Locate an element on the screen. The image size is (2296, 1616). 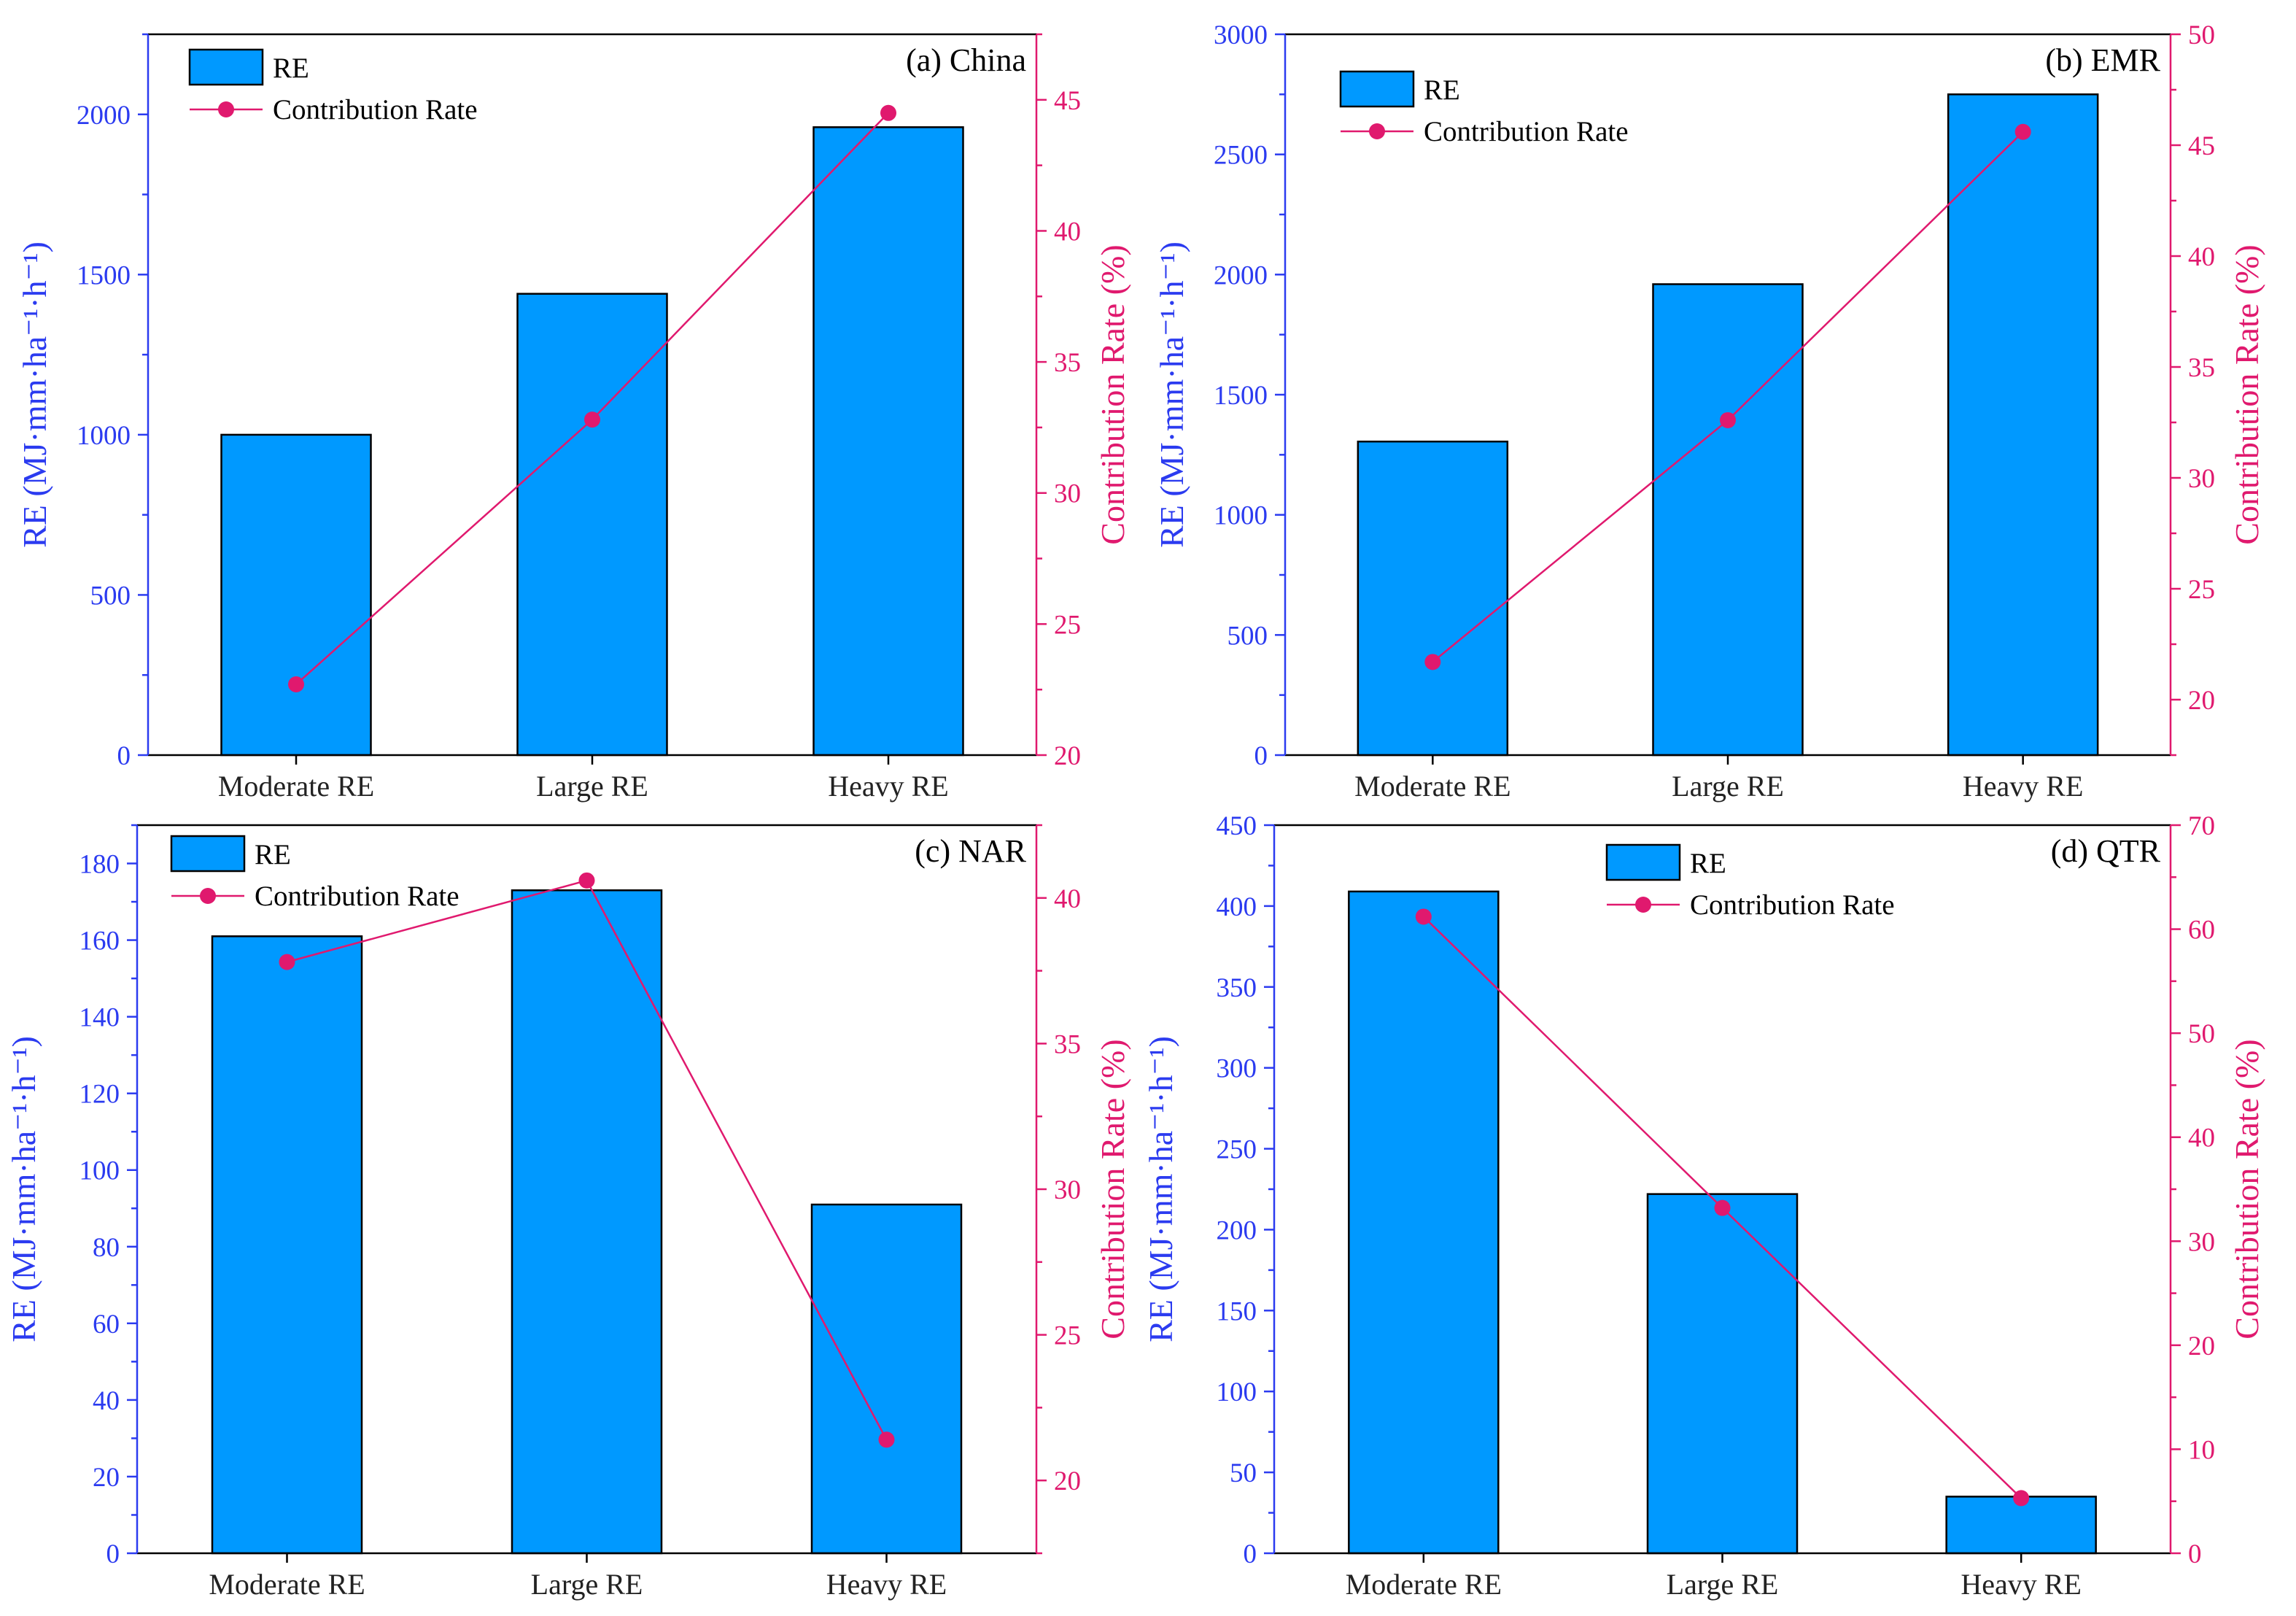
left-ytick-label: 3000 is located at coordinates (1241, 35).